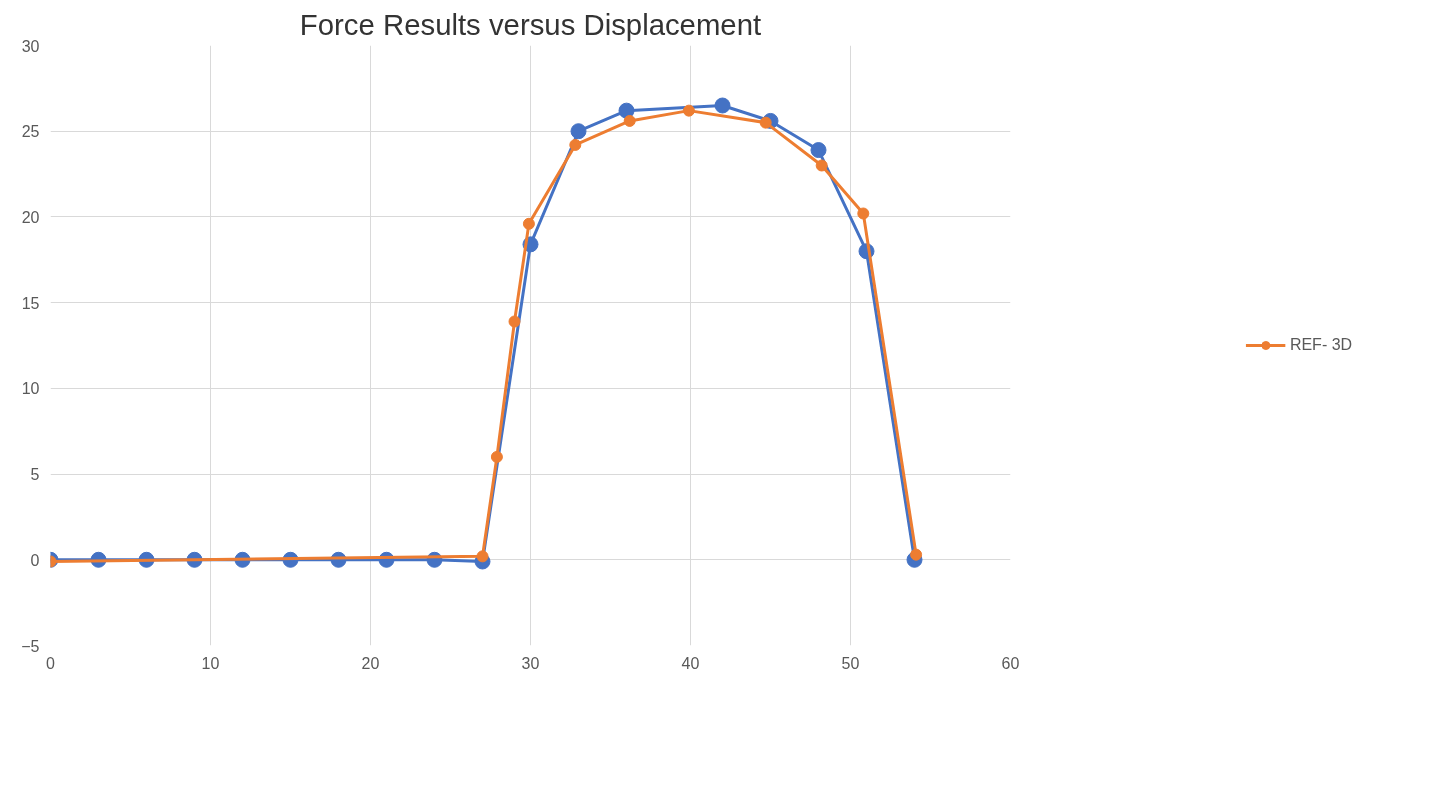 The width and height of the screenshot is (1451, 785). Describe the element at coordinates (1321, 345) in the screenshot. I see `legend-label: REF- 3D` at that location.